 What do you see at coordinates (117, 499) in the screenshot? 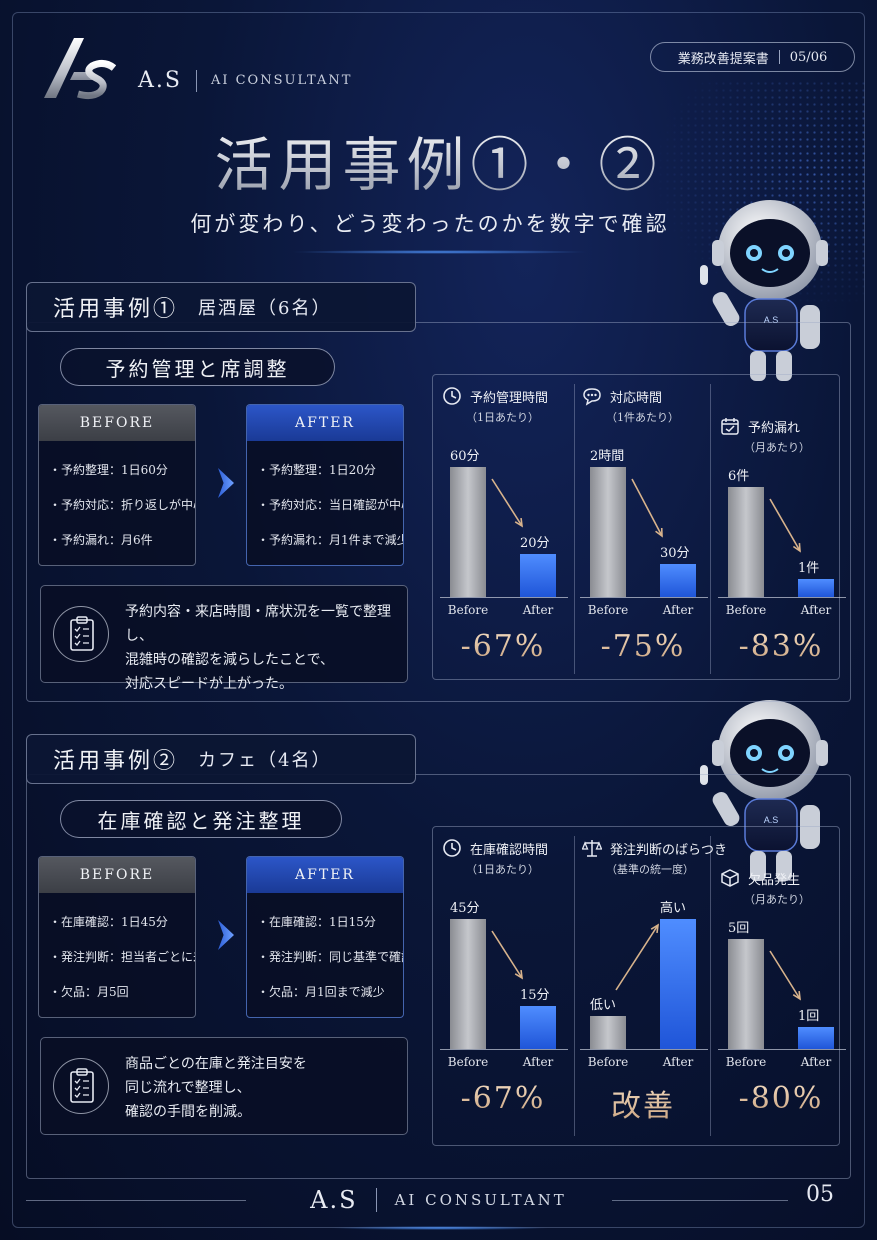
I see `before-list: ・予約整理：1日60分 ・予約対応：折り返しが中心 ・予約漏れ：月6件` at bounding box center [117, 499].